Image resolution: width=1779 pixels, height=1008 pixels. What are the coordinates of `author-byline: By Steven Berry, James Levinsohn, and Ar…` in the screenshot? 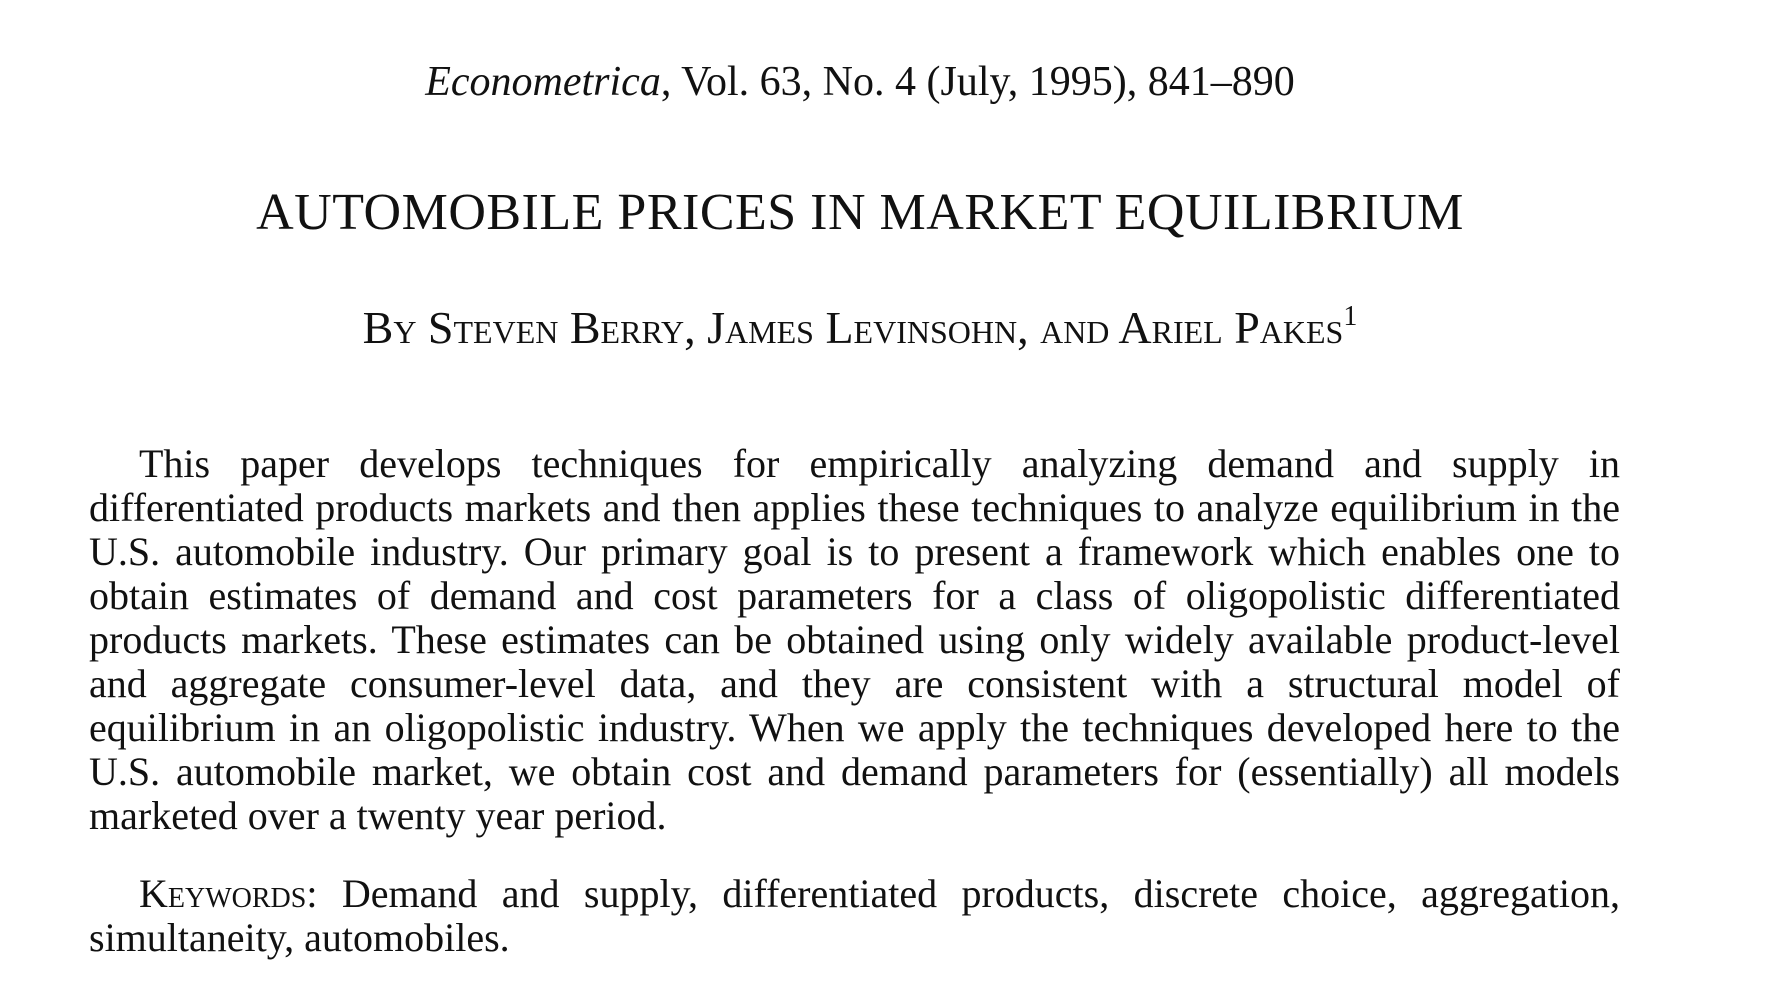 It's located at (860, 328).